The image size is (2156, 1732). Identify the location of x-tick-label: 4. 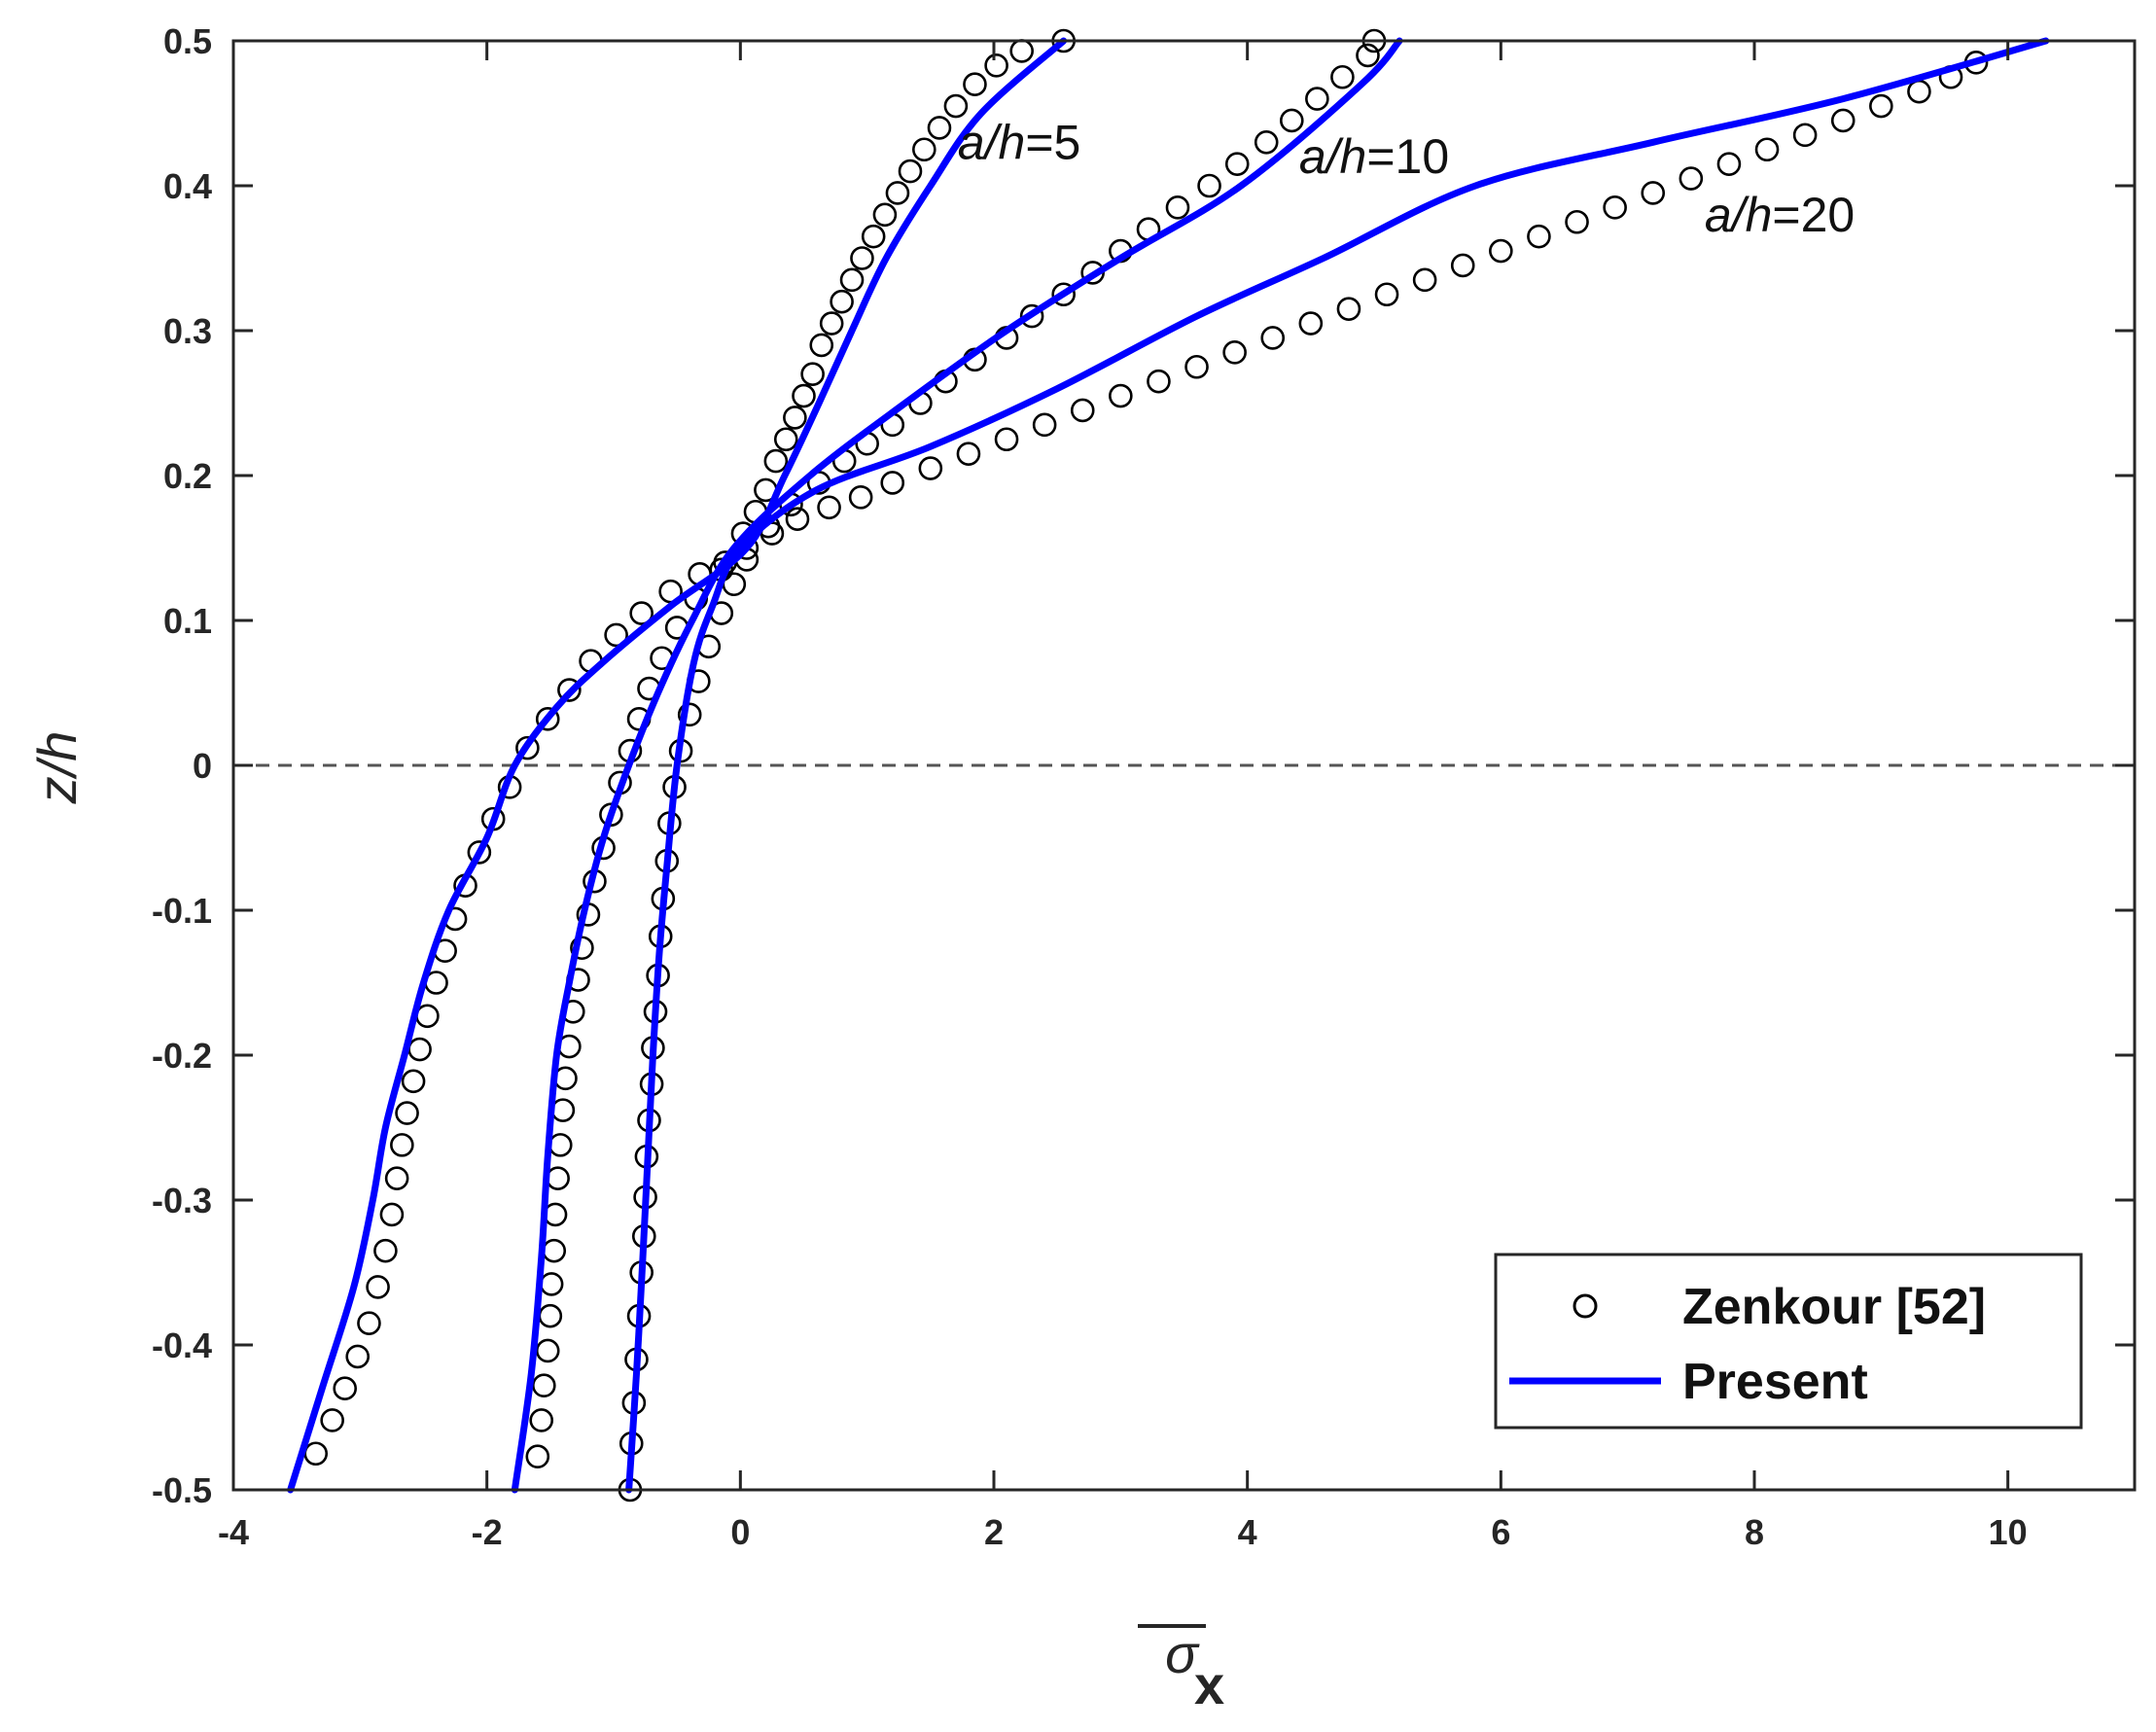
(1247, 1532).